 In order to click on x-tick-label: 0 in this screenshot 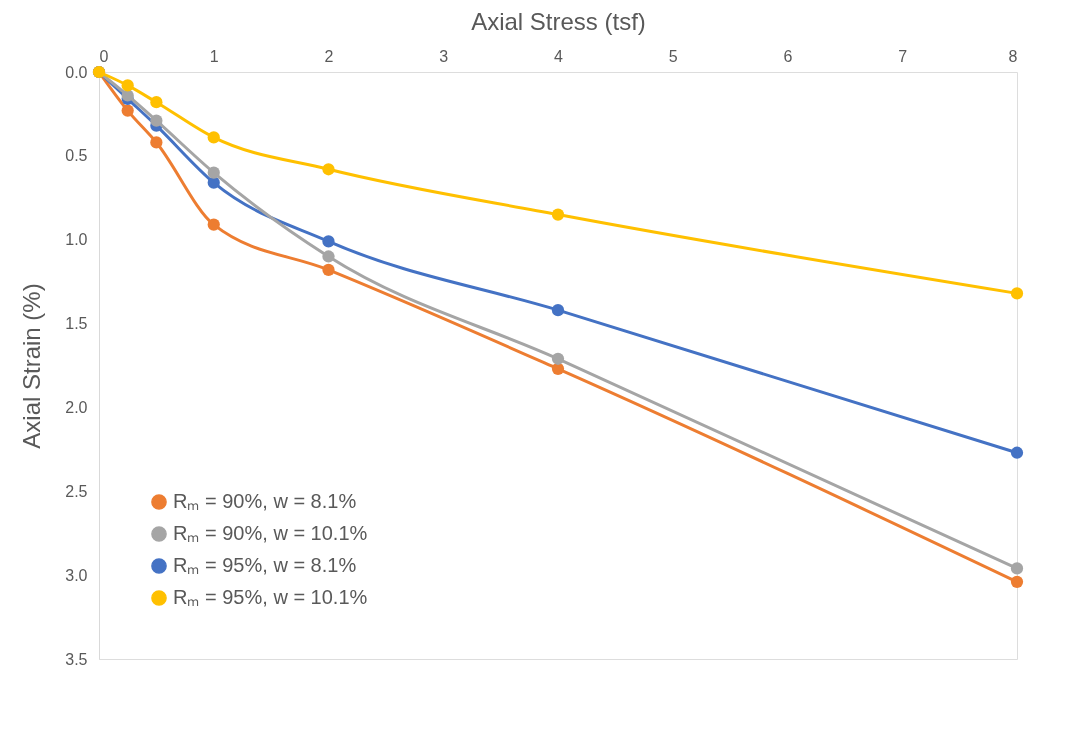, I will do `click(104, 56)`.